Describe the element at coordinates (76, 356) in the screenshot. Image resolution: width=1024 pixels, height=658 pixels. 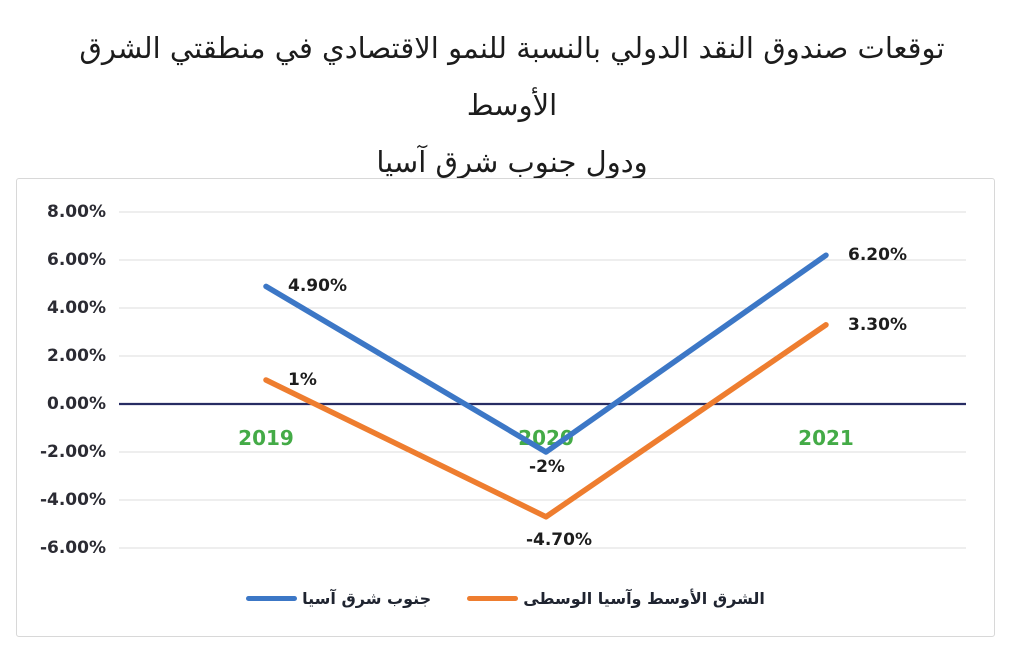
I see `y-tick-label: 2.00%` at that location.